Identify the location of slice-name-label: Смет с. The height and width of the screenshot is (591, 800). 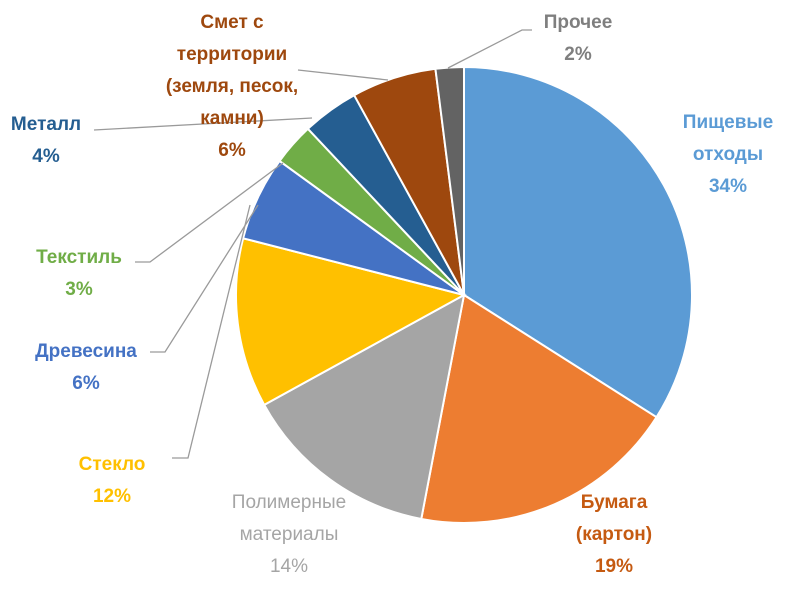
(232, 22).